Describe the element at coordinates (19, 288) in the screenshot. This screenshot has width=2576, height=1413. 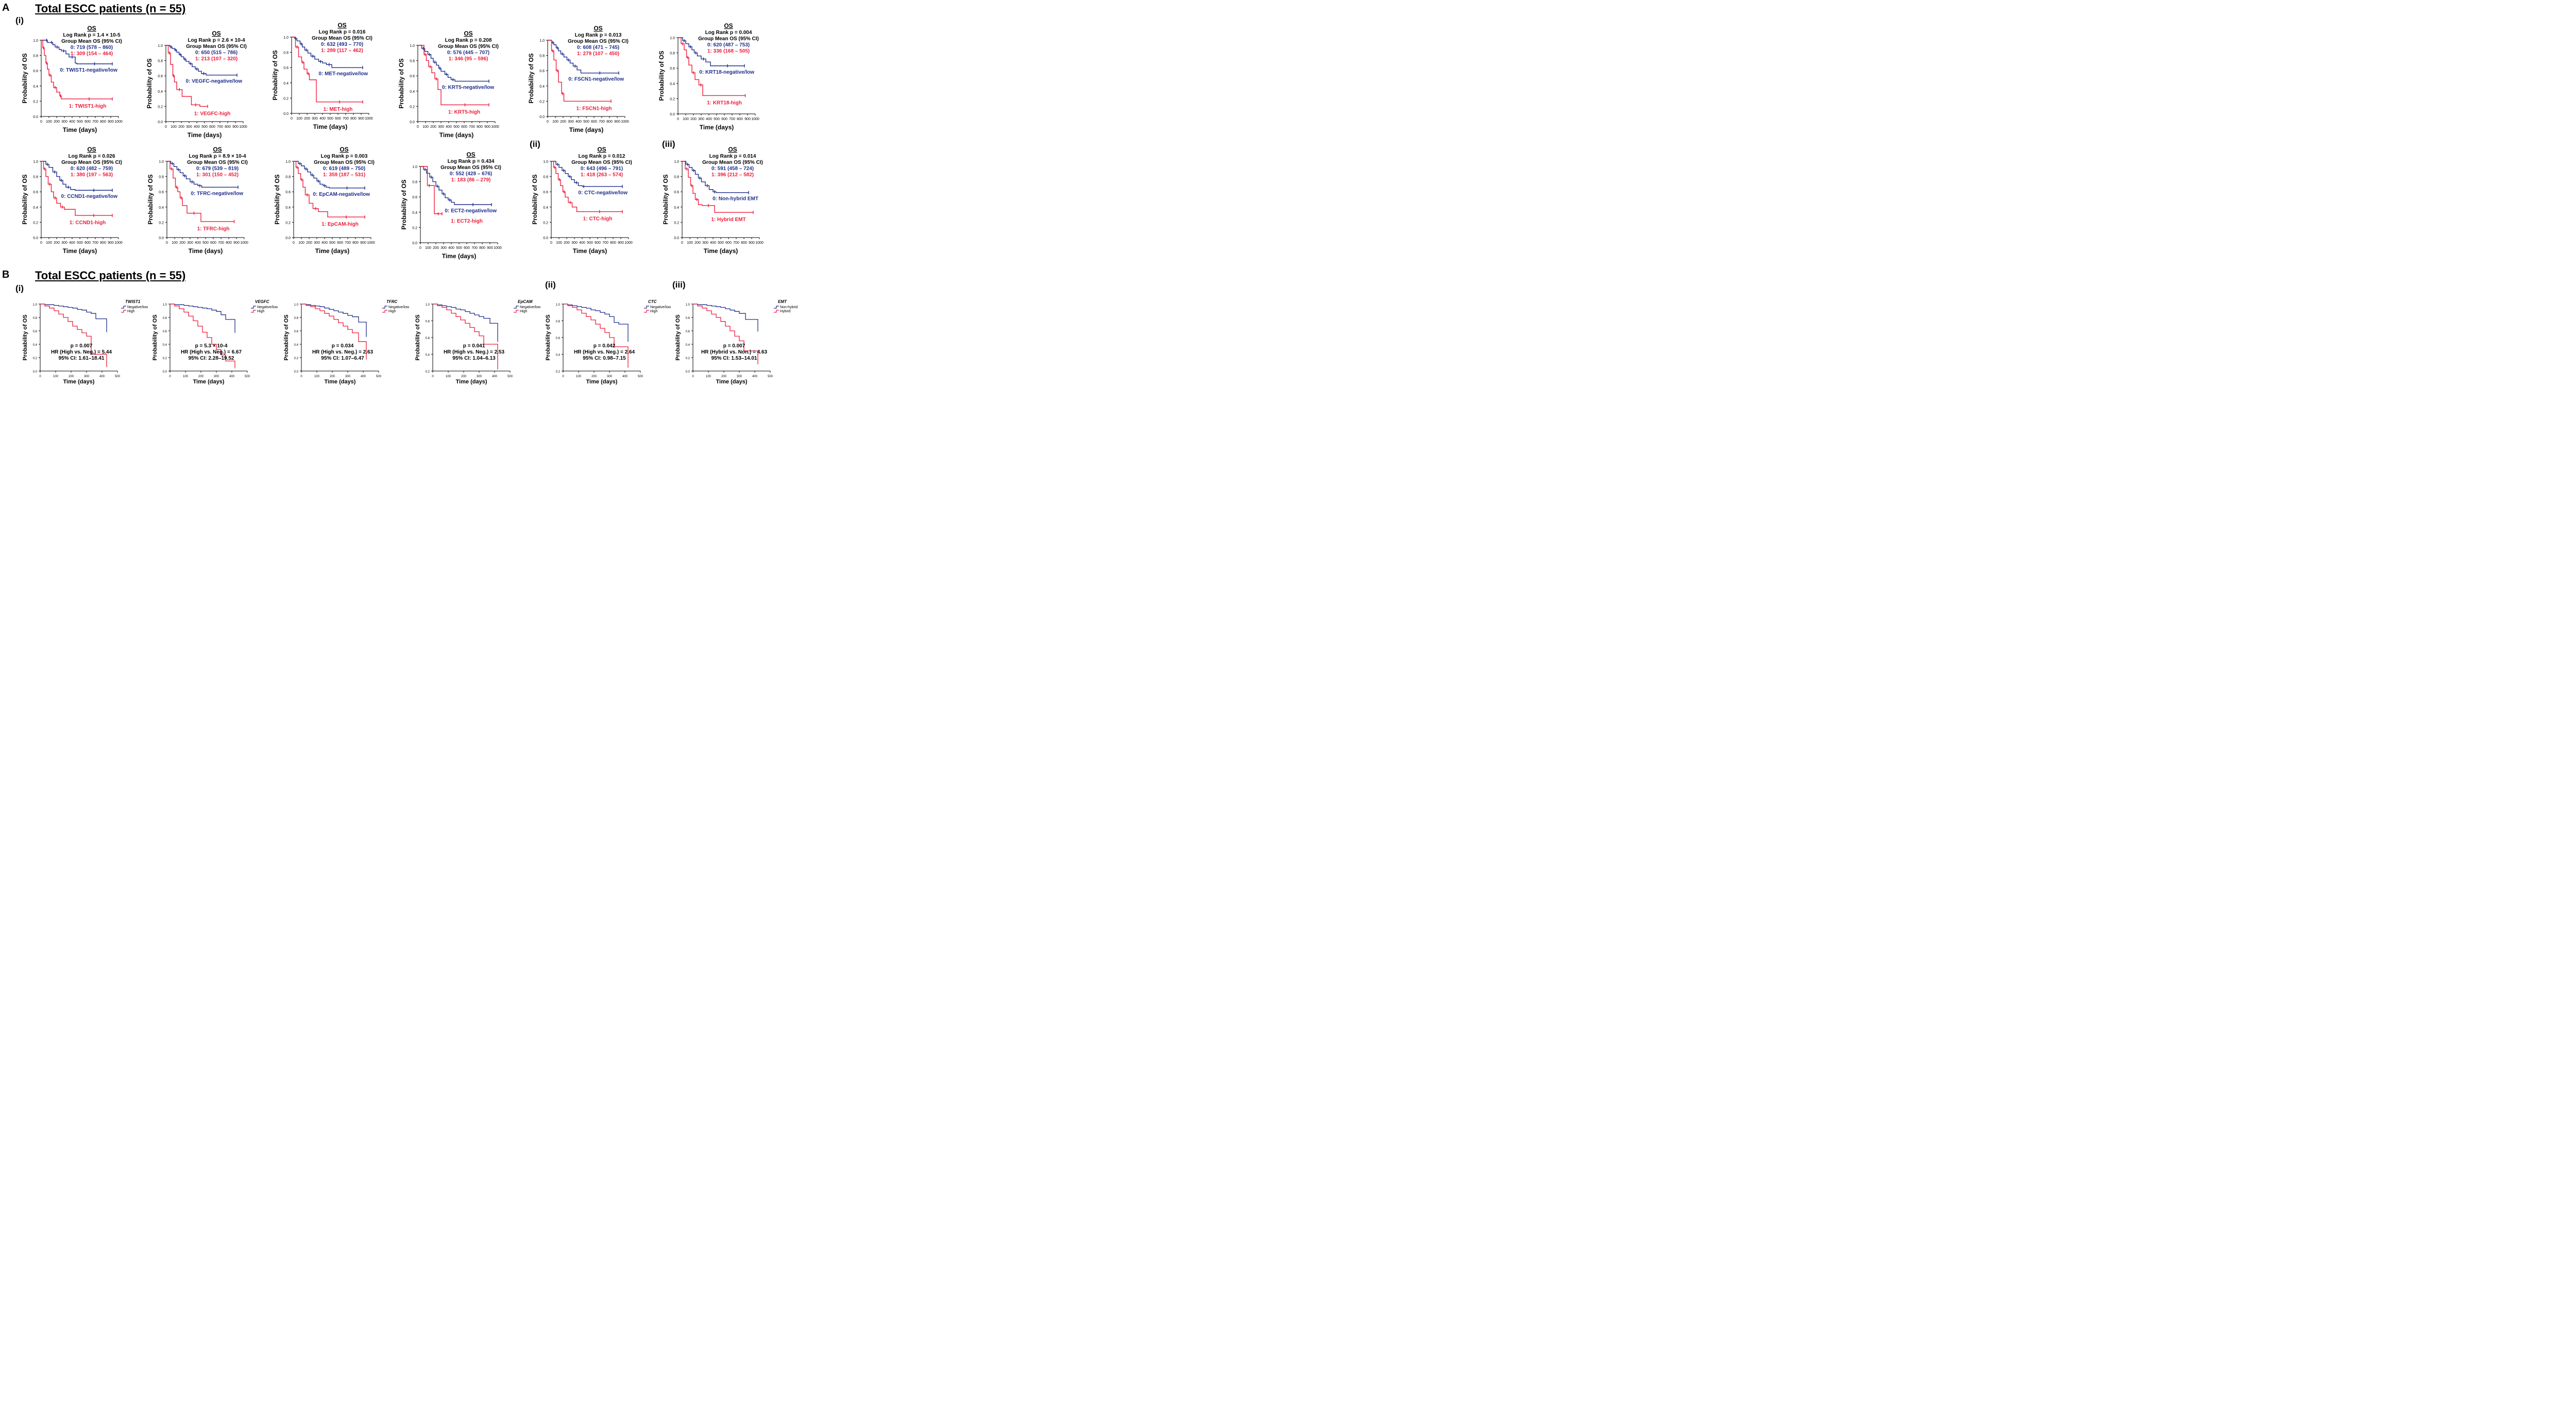
I see `roman-b-i: (i)` at that location.